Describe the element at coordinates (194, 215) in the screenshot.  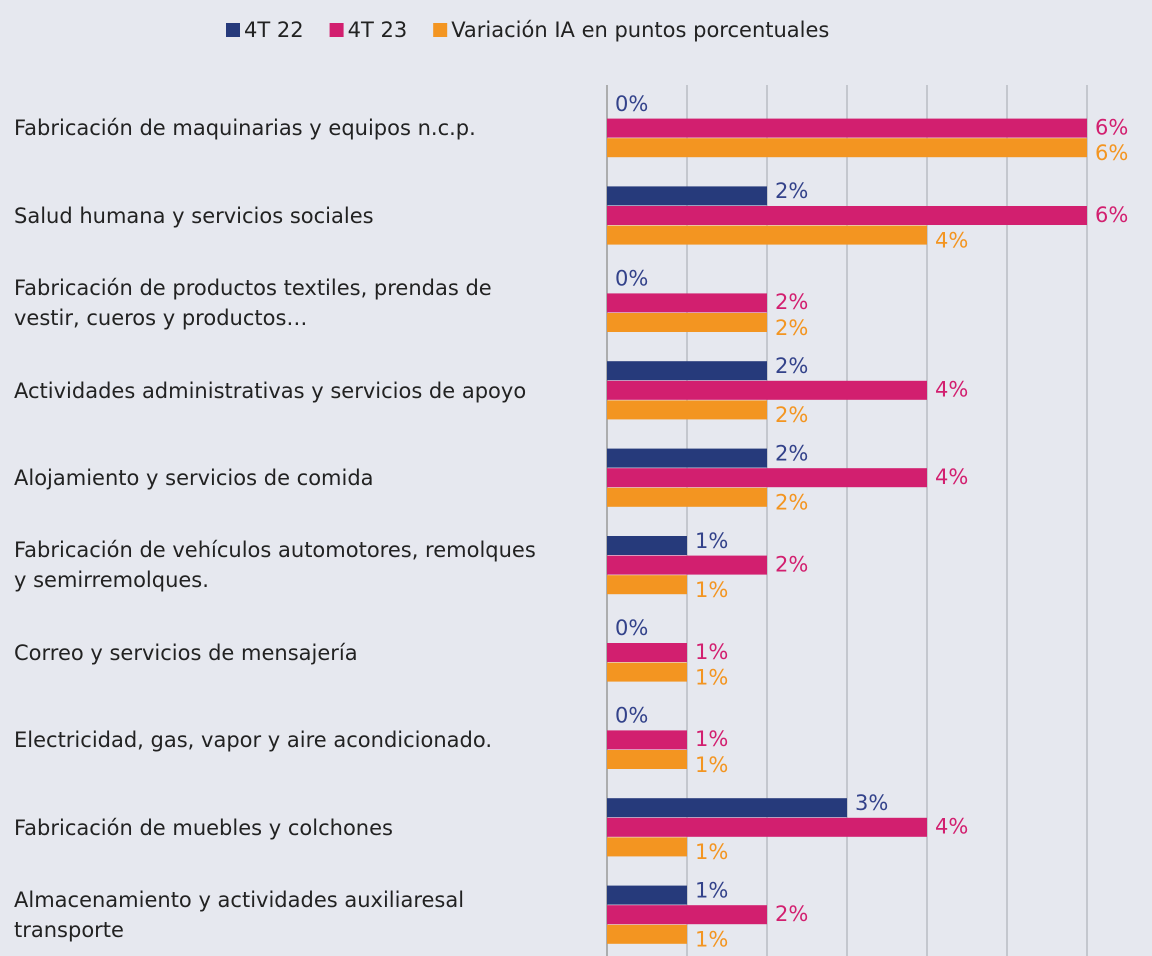
I see `category-label: Salud humana y servicios sociales` at that location.